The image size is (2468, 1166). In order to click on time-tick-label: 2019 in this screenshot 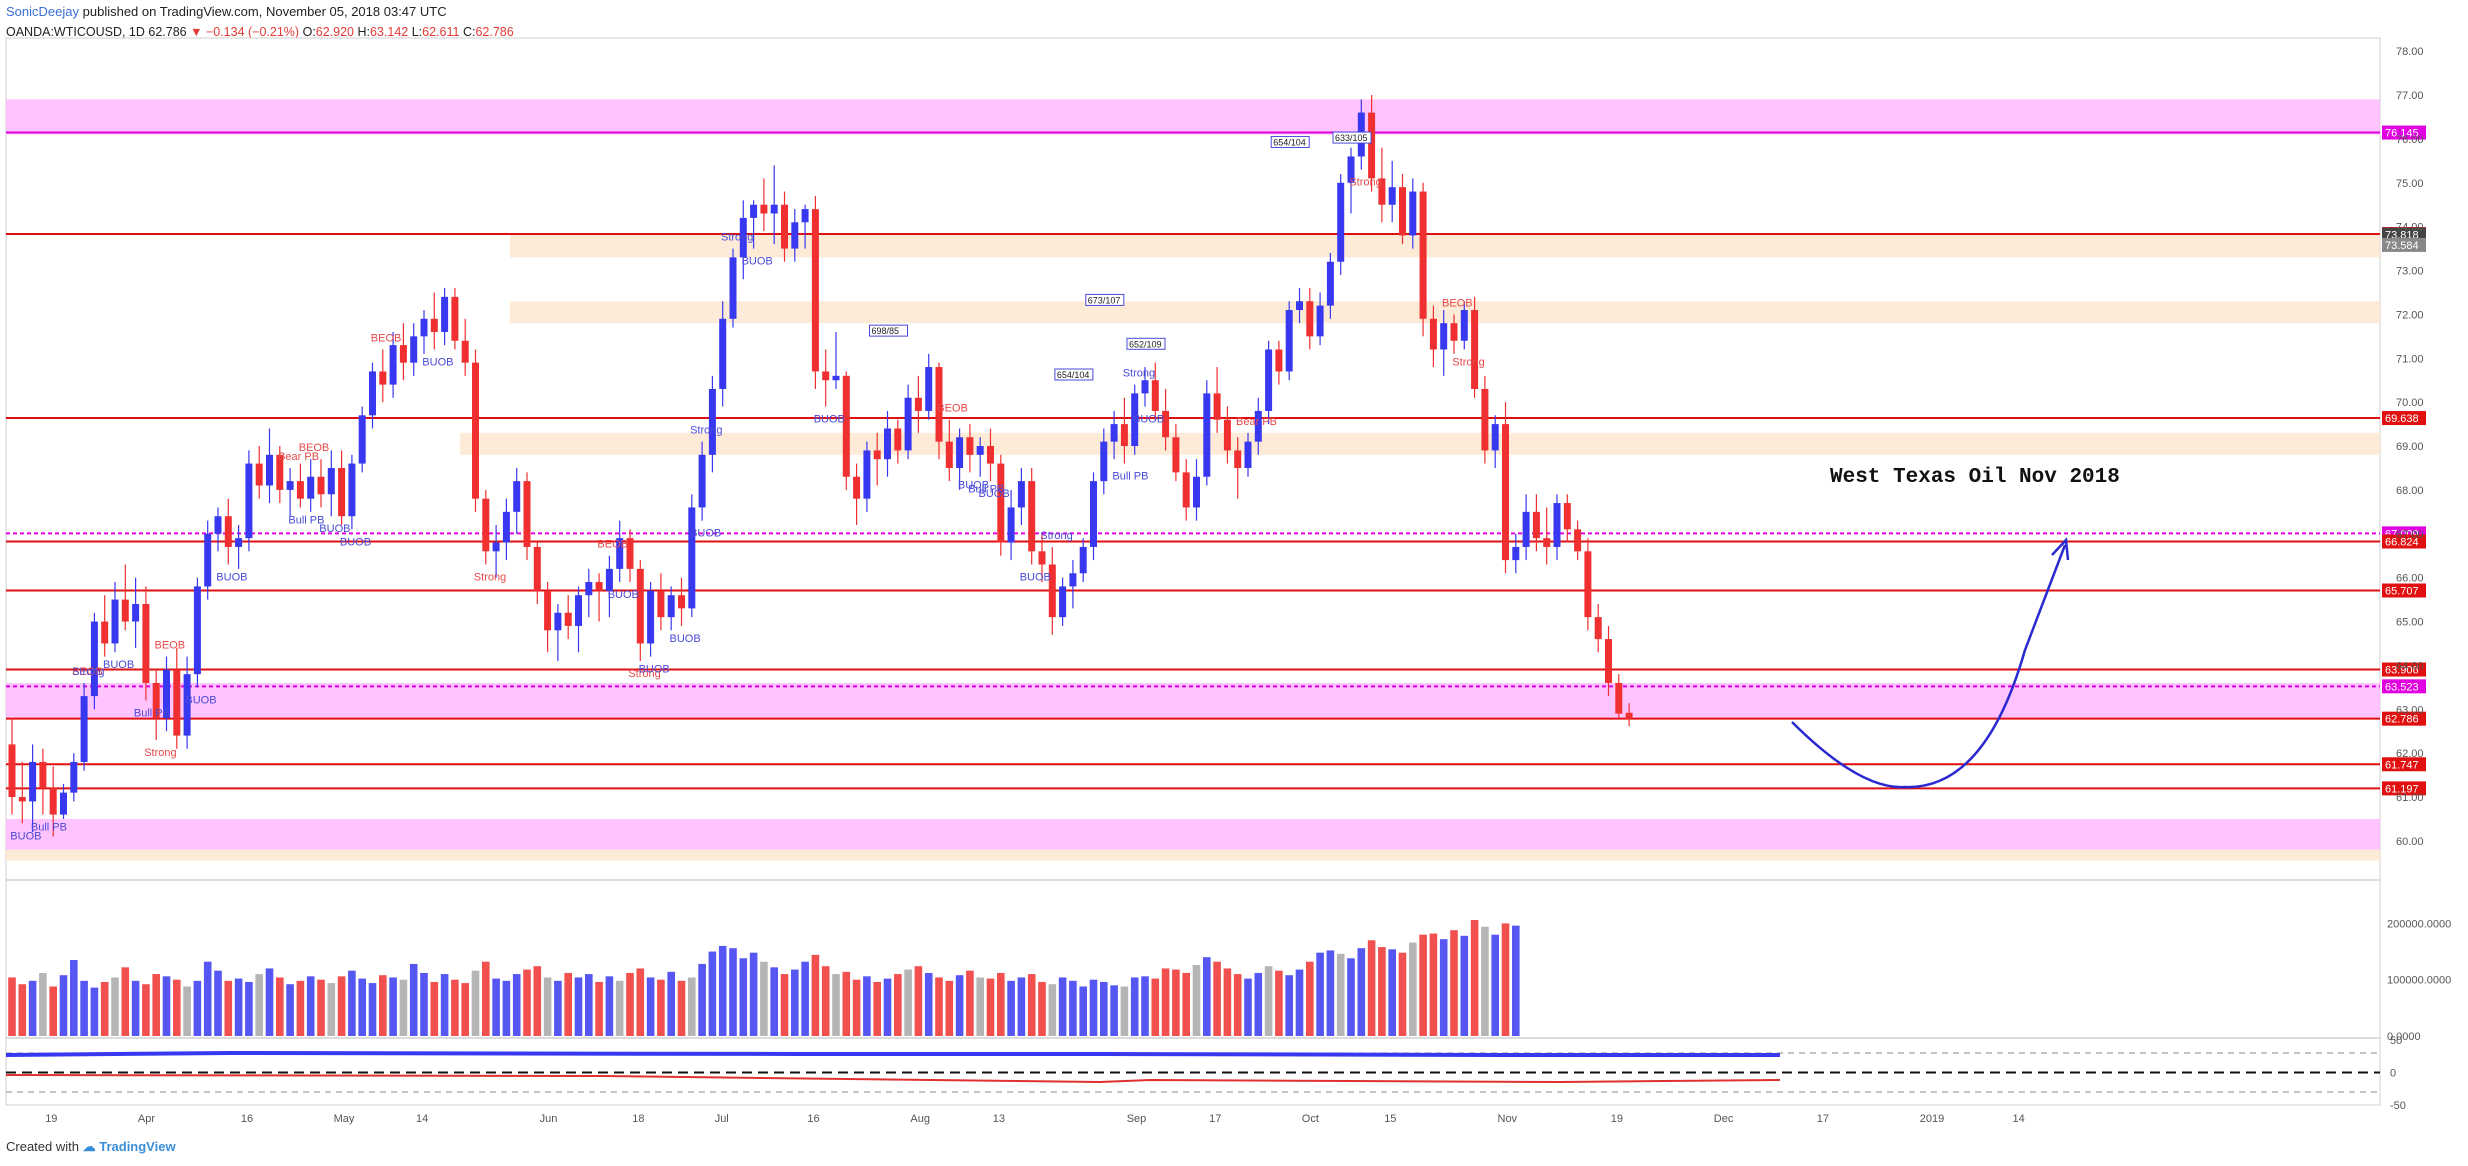, I will do `click(1932, 1119)`.